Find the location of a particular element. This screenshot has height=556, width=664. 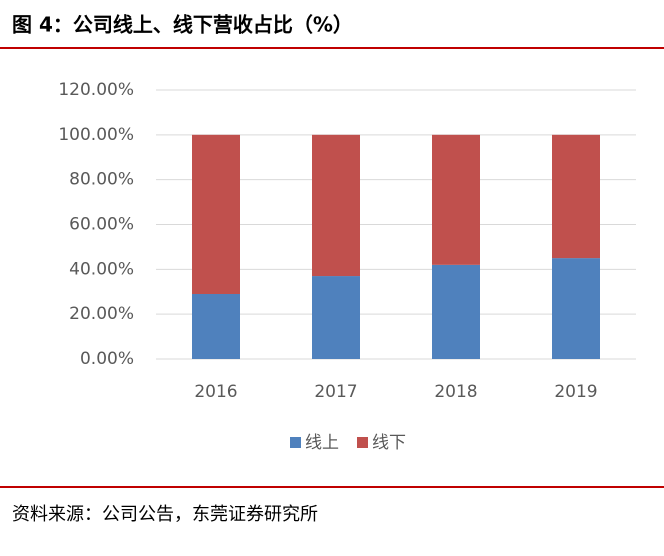

source-note: 资料来源：公司公告，东莞证券研究所 is located at coordinates (165, 514).